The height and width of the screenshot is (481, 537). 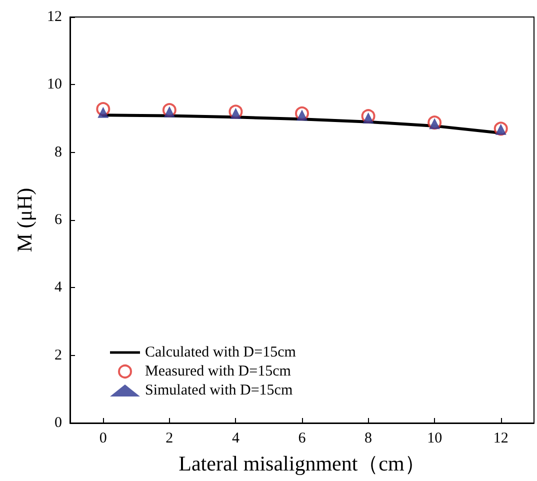 I want to click on y-tick-label: 12, so click(x=54, y=17).